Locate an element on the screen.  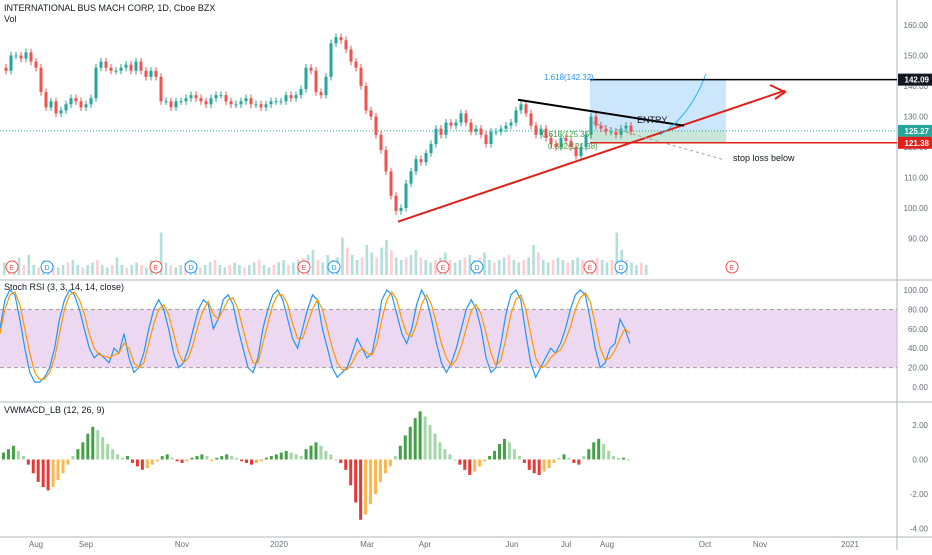
price-tick-label: 150.00 is located at coordinates (916, 56).